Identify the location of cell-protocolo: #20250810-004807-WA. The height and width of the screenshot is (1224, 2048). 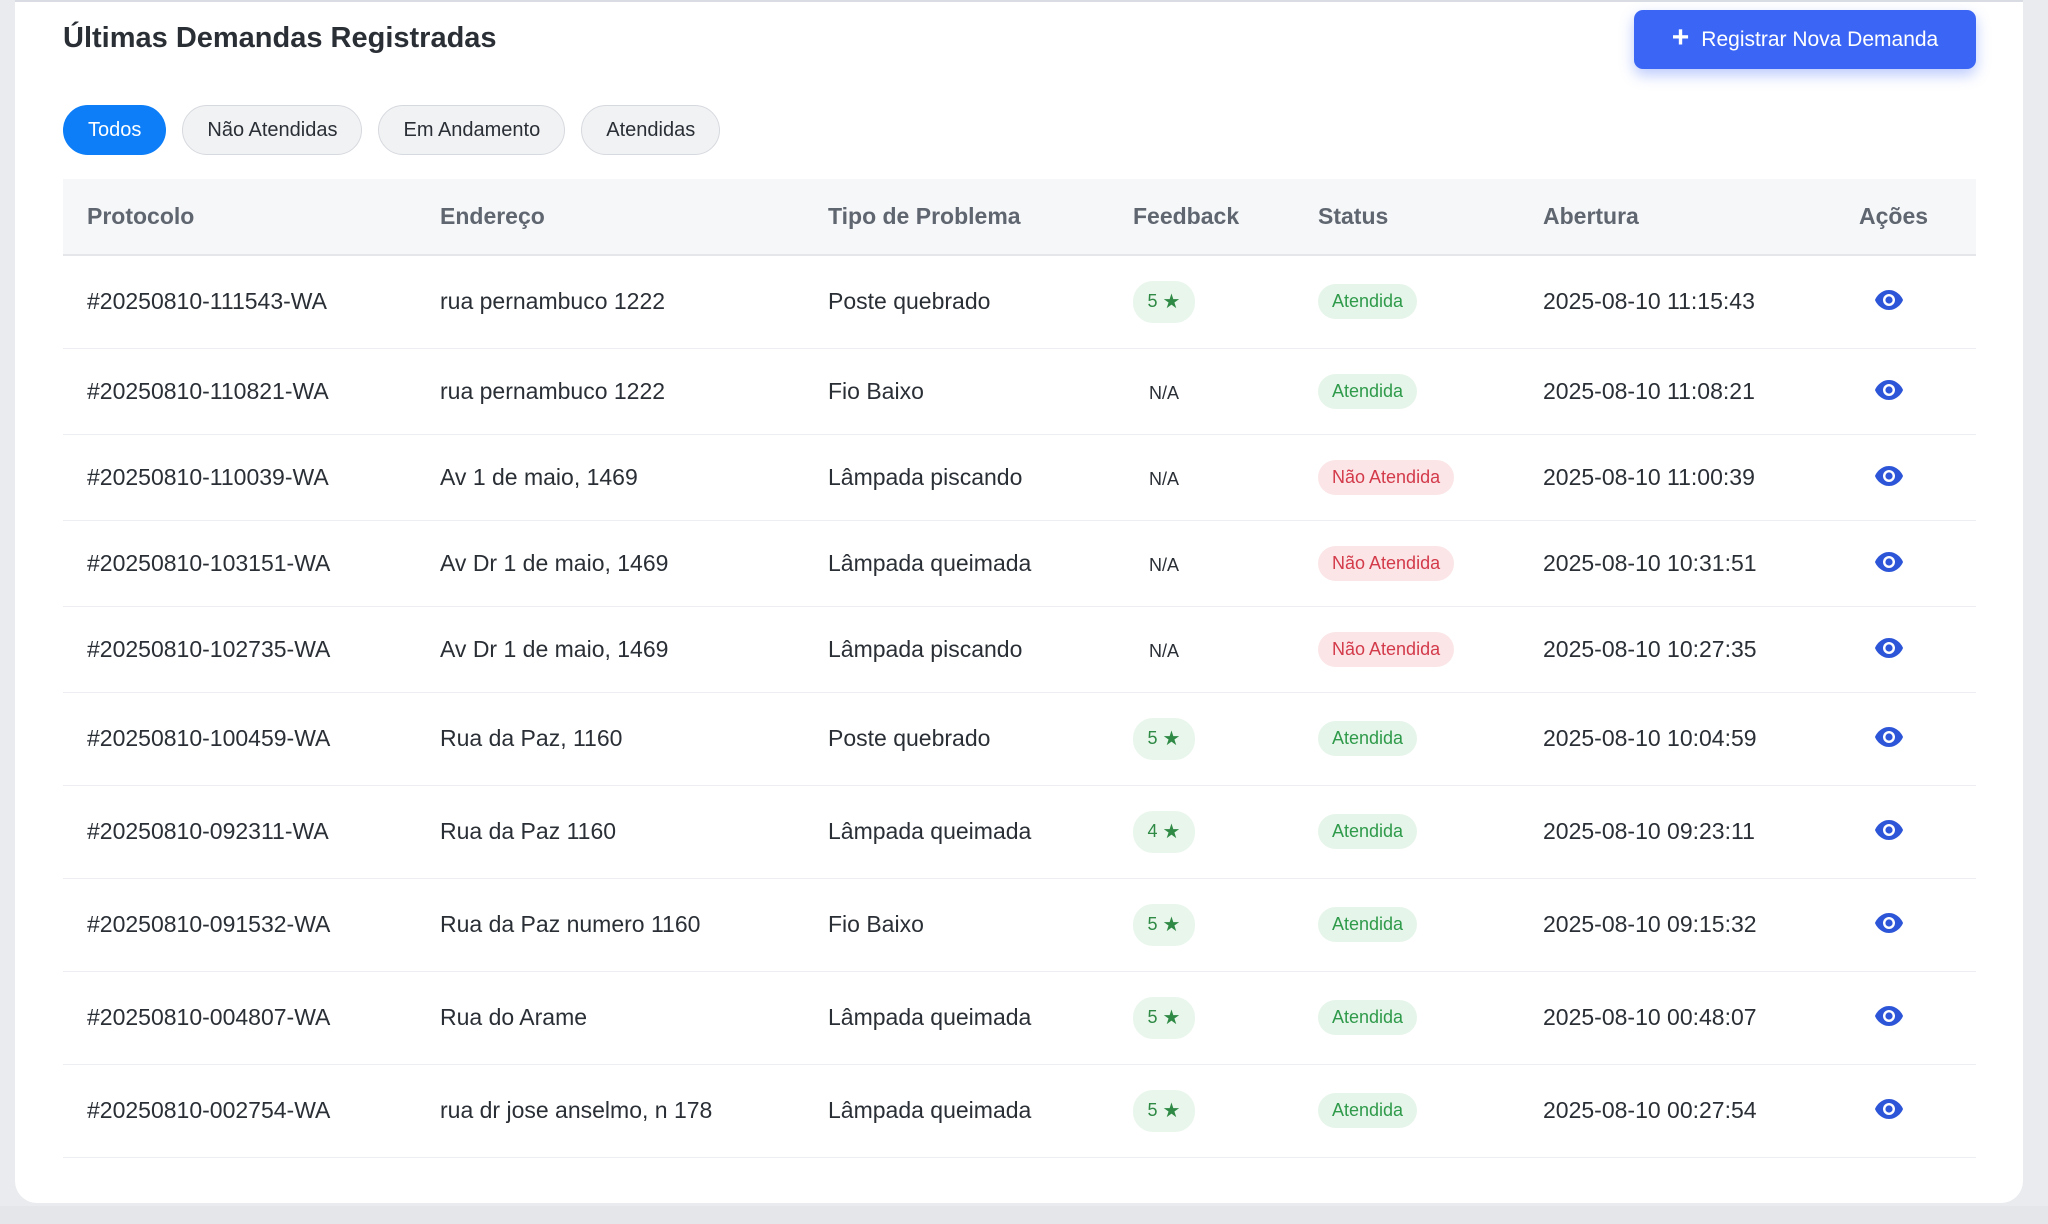
(239, 1018).